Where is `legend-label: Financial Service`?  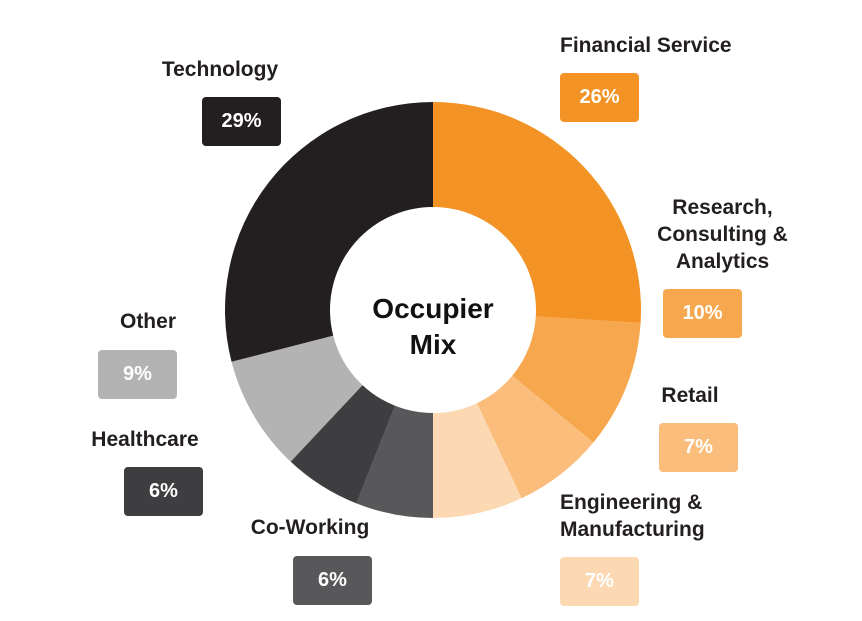 legend-label: Financial Service is located at coordinates (646, 45).